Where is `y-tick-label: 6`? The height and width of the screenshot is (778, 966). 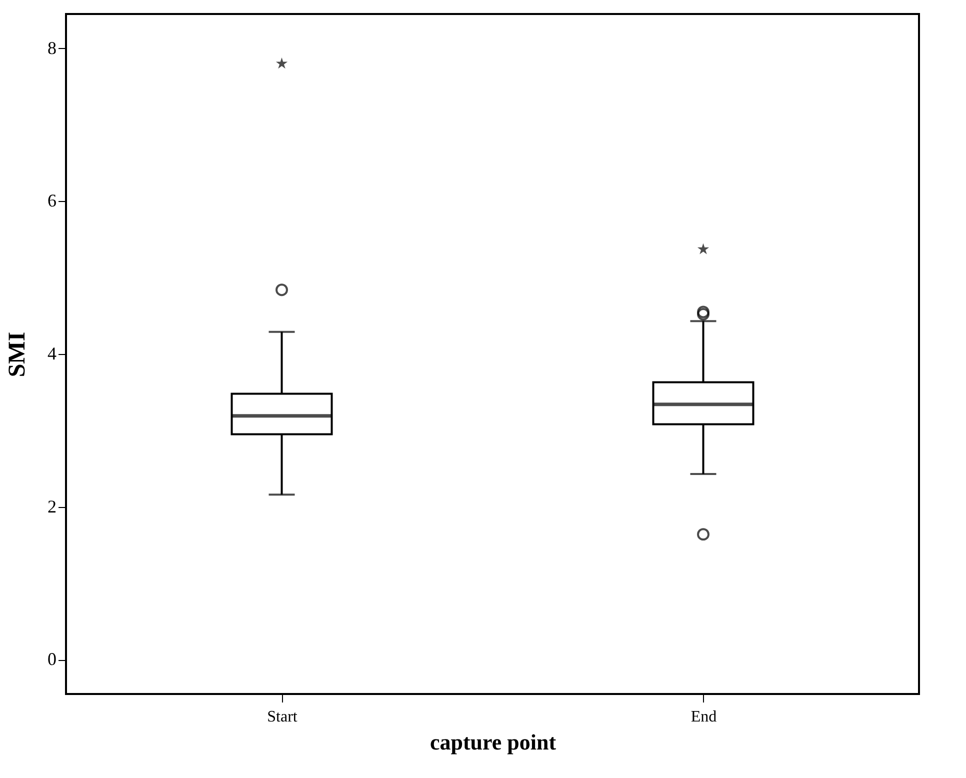
y-tick-label: 6 is located at coordinates (52, 200).